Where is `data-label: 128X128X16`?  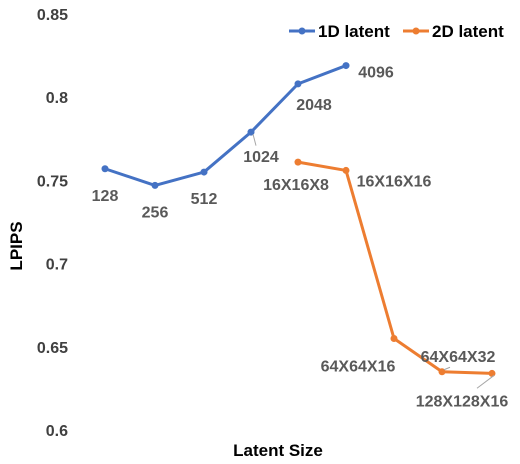 data-label: 128X128X16 is located at coordinates (462, 401).